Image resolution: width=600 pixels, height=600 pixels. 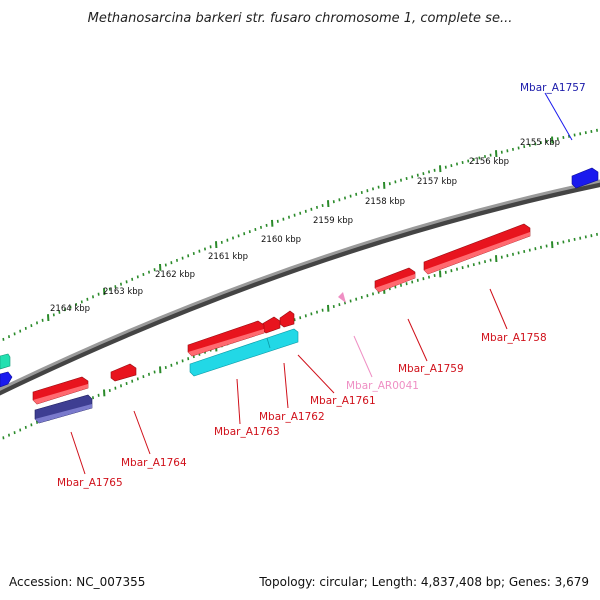 What do you see at coordinates (281, 240) in the screenshot?
I see `scale-label-2160: 2160 kbp` at bounding box center [281, 240].